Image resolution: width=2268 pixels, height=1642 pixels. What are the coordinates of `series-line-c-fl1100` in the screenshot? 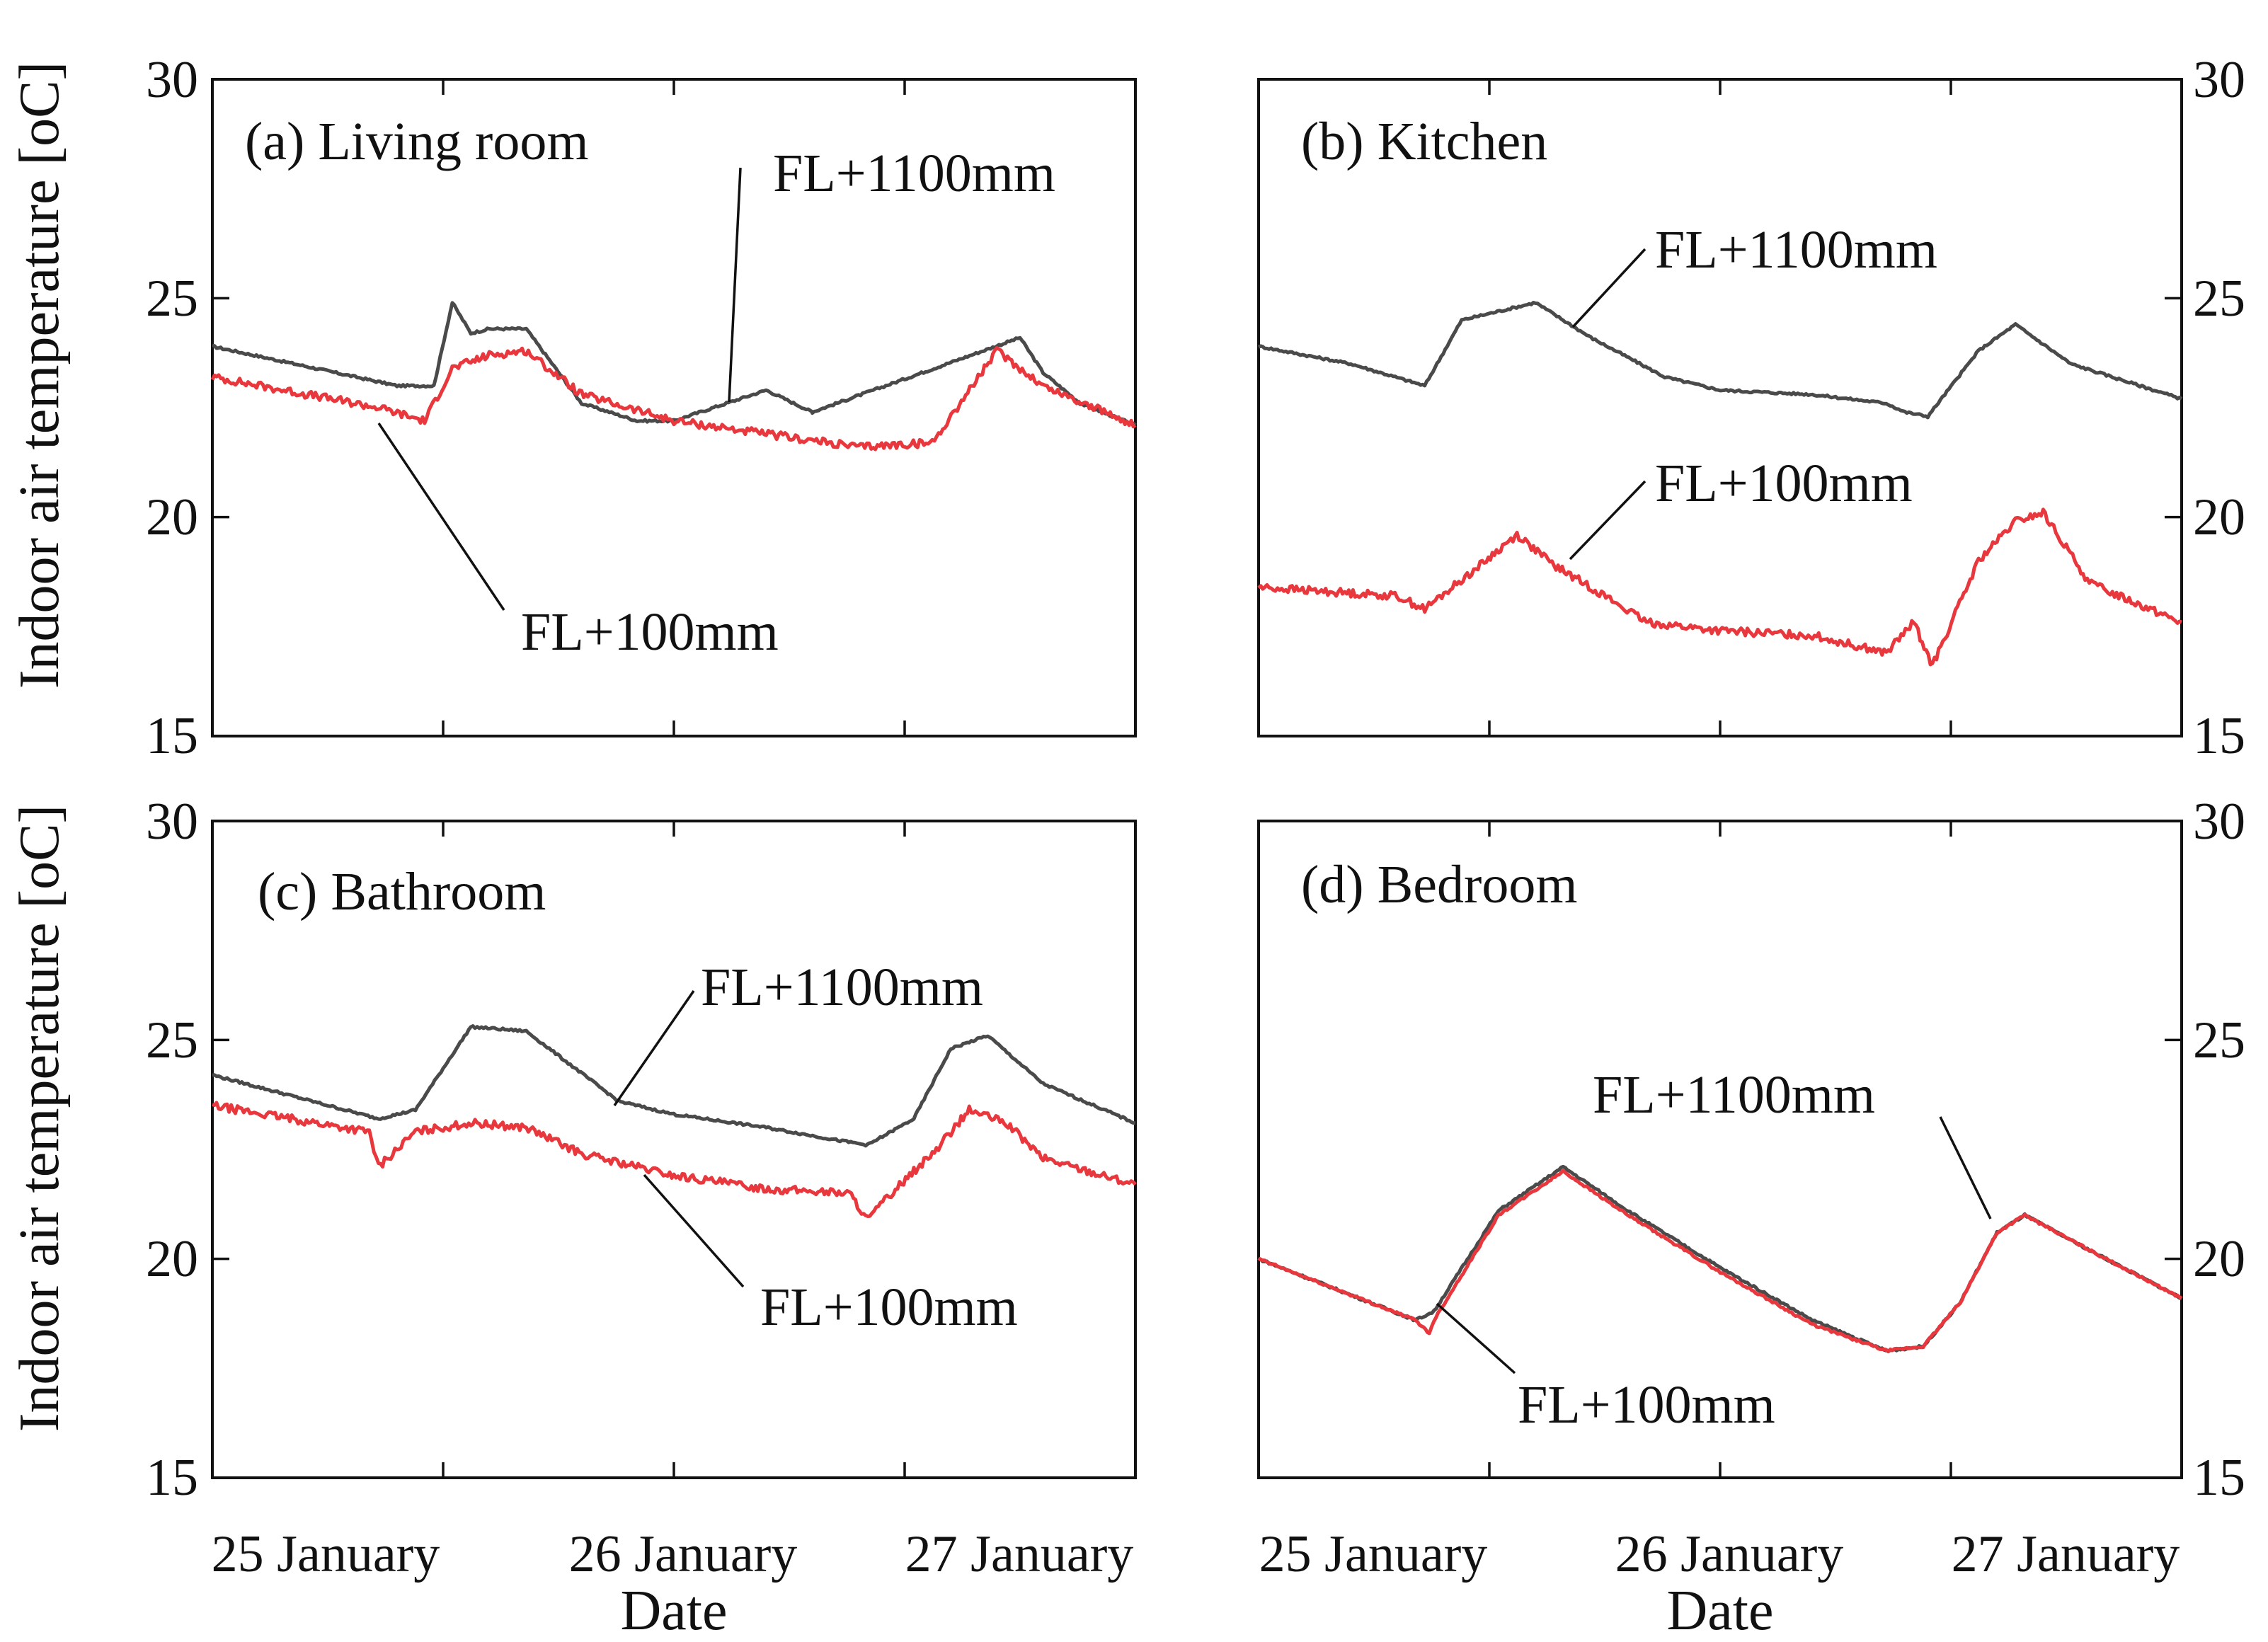 It's located at (674, 1086).